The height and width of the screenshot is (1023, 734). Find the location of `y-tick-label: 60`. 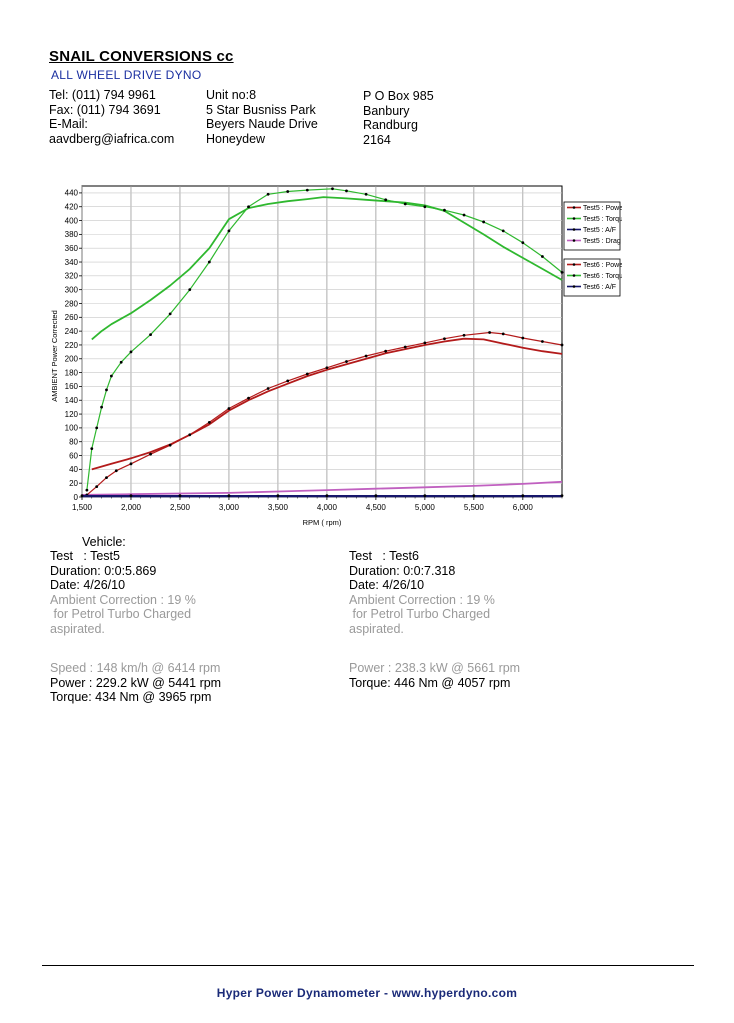

y-tick-label: 60 is located at coordinates (73, 455).